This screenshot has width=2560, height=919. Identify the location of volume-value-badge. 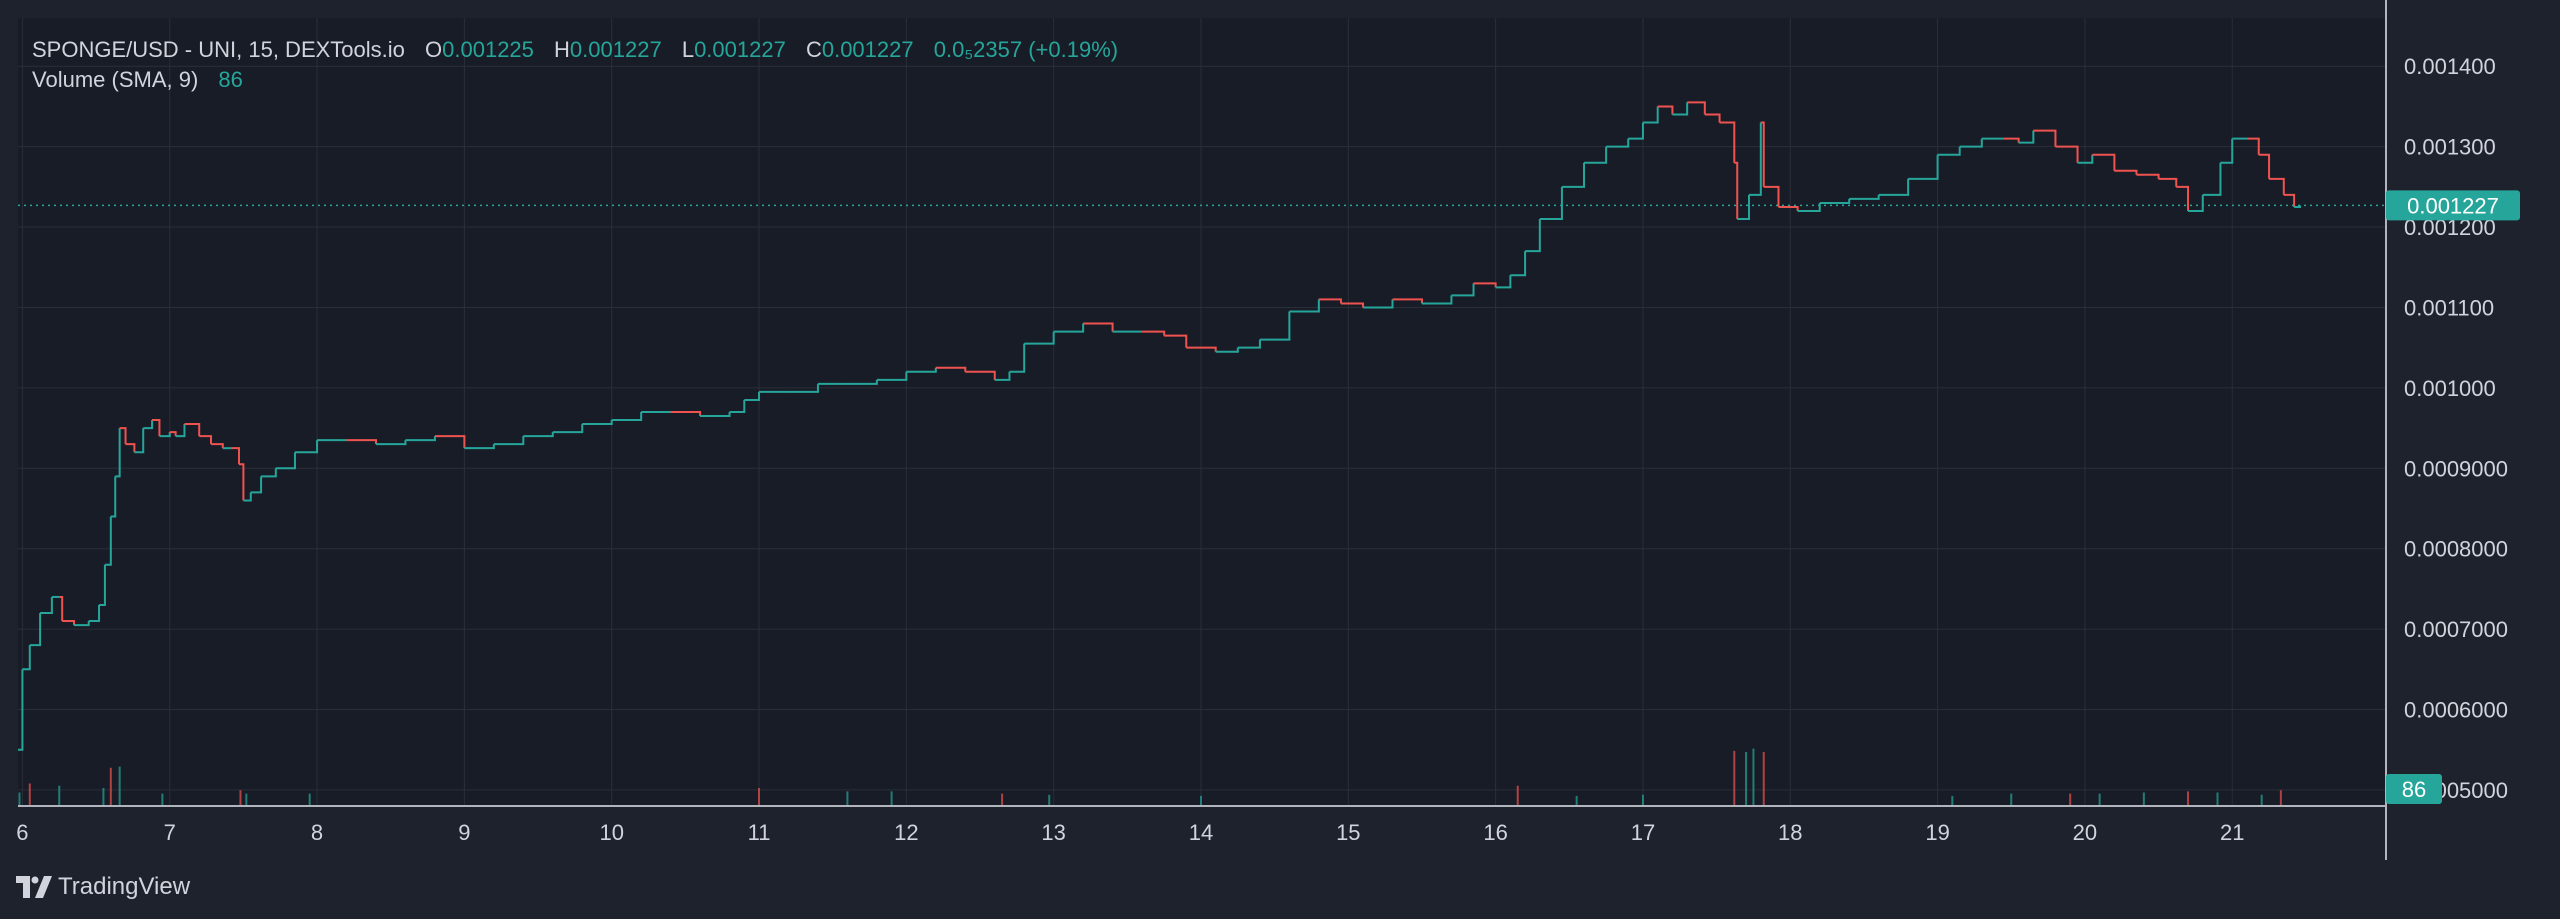
(2414, 789).